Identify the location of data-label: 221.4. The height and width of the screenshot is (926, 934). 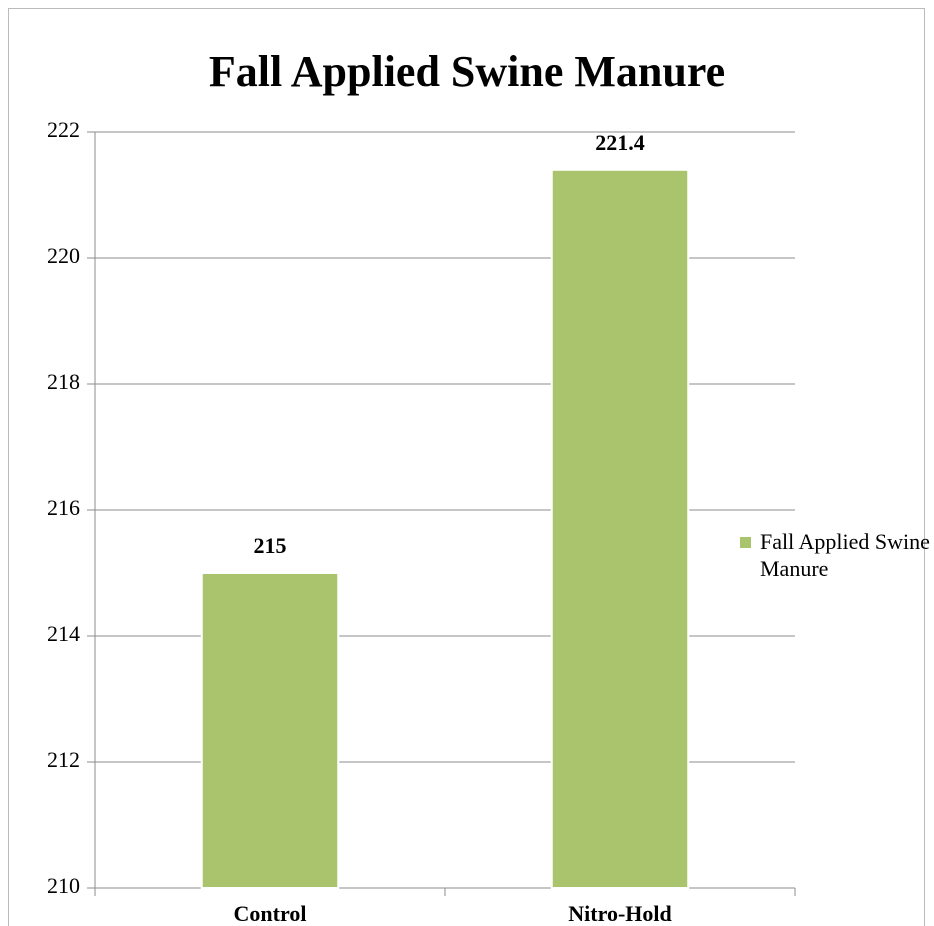
(620, 142).